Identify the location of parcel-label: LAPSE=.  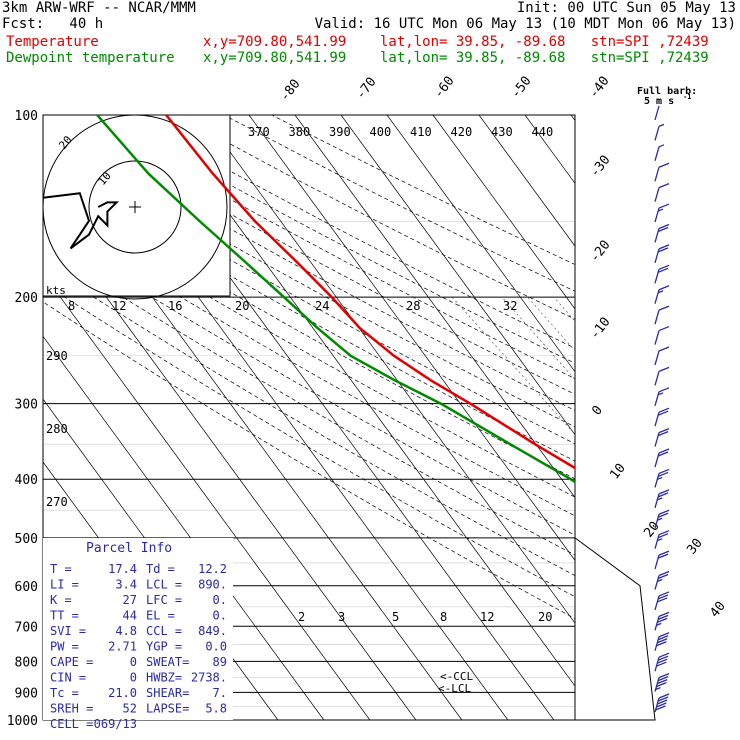
(167, 709).